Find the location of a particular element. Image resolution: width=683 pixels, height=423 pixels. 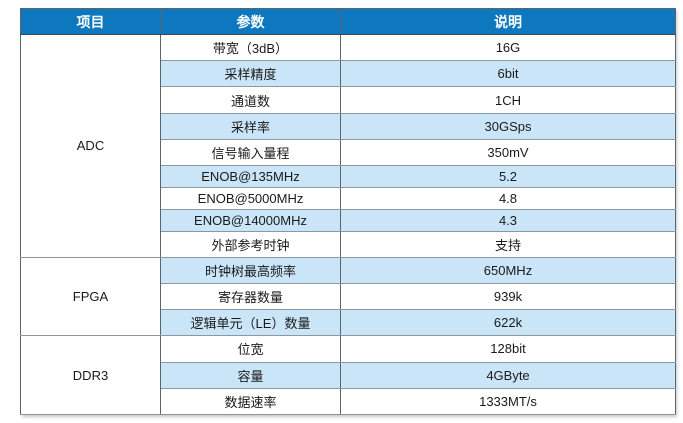

table-row: 容量 4GByte is located at coordinates (348, 375).